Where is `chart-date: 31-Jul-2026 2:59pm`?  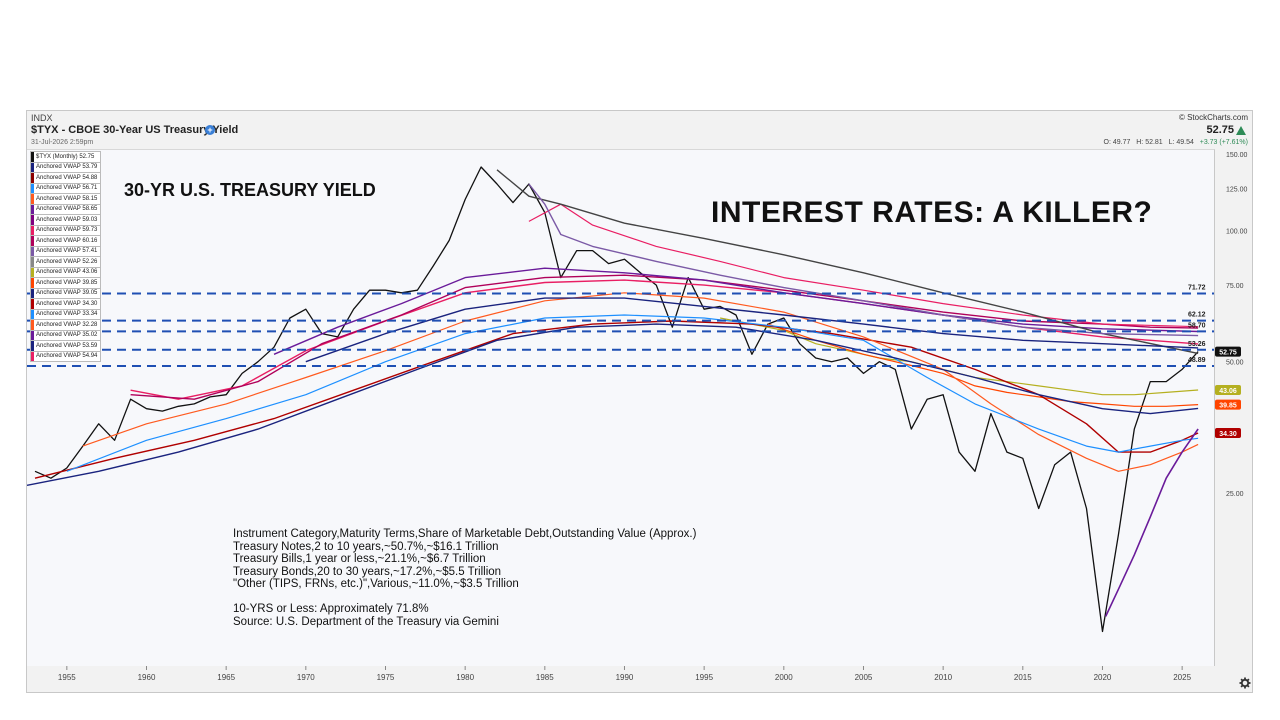
chart-date: 31-Jul-2026 2:59pm is located at coordinates (62, 142).